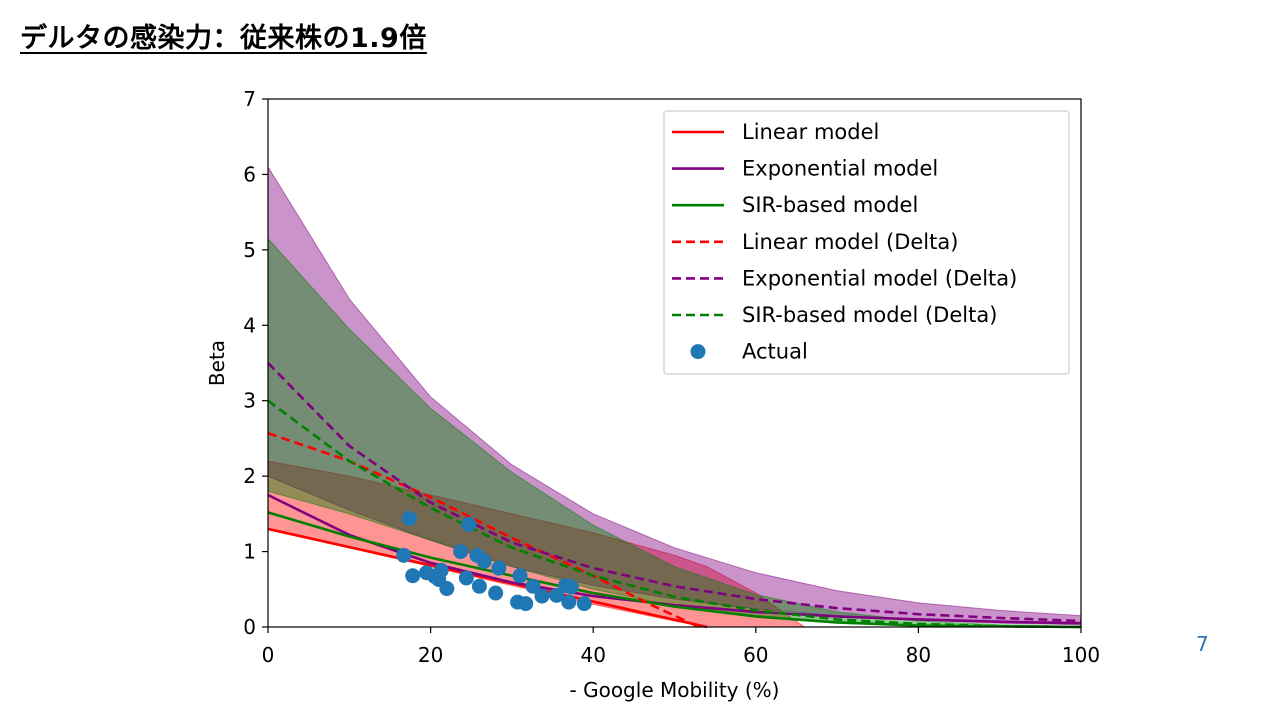 The height and width of the screenshot is (720, 1280). Describe the element at coordinates (592, 655) in the screenshot. I see `x-tick-label: 40` at that location.